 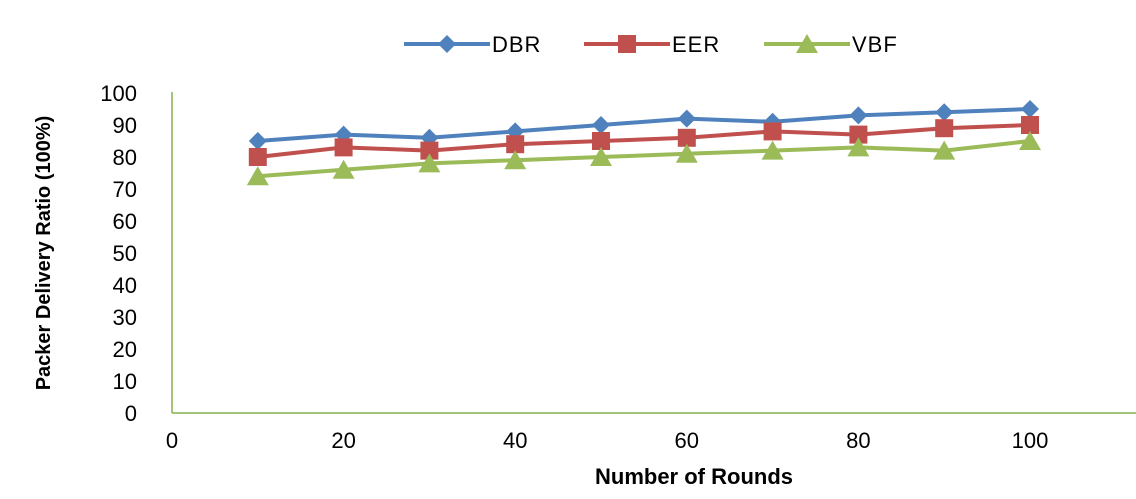 What do you see at coordinates (125, 285) in the screenshot?
I see `y-tick-label: 40` at bounding box center [125, 285].